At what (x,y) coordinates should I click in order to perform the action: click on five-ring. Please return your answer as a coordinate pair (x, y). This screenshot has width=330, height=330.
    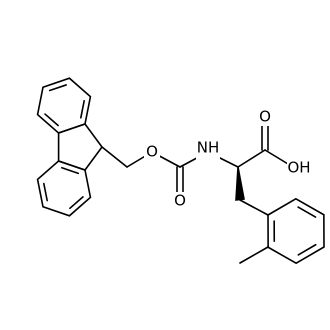
    Looking at the image, I should click on (80, 147).